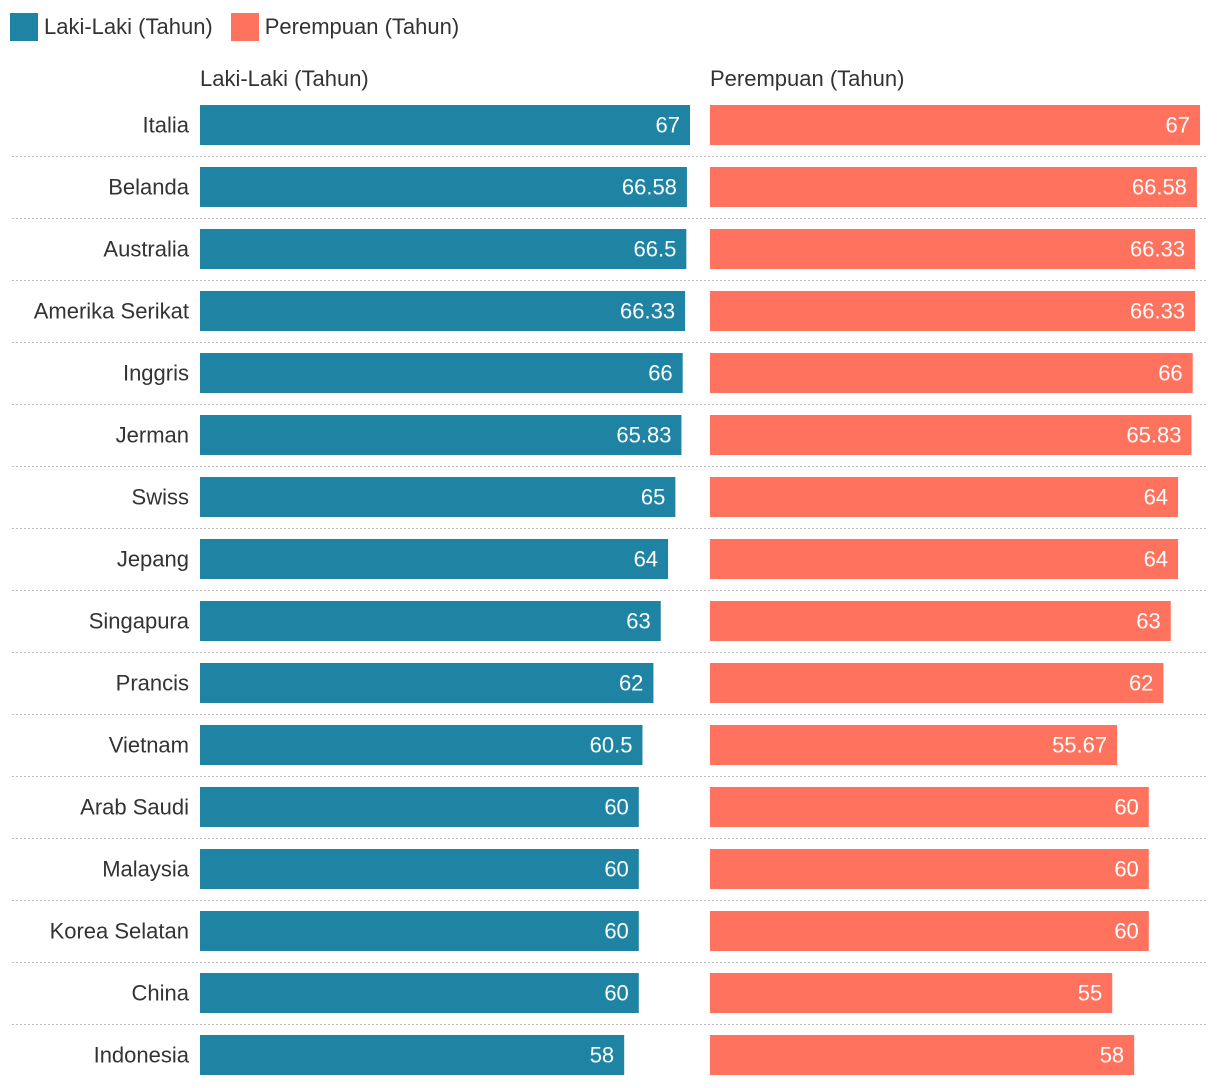 The image size is (1220, 1088). Describe the element at coordinates (142, 1055) in the screenshot. I see `category-label: Indonesia` at that location.